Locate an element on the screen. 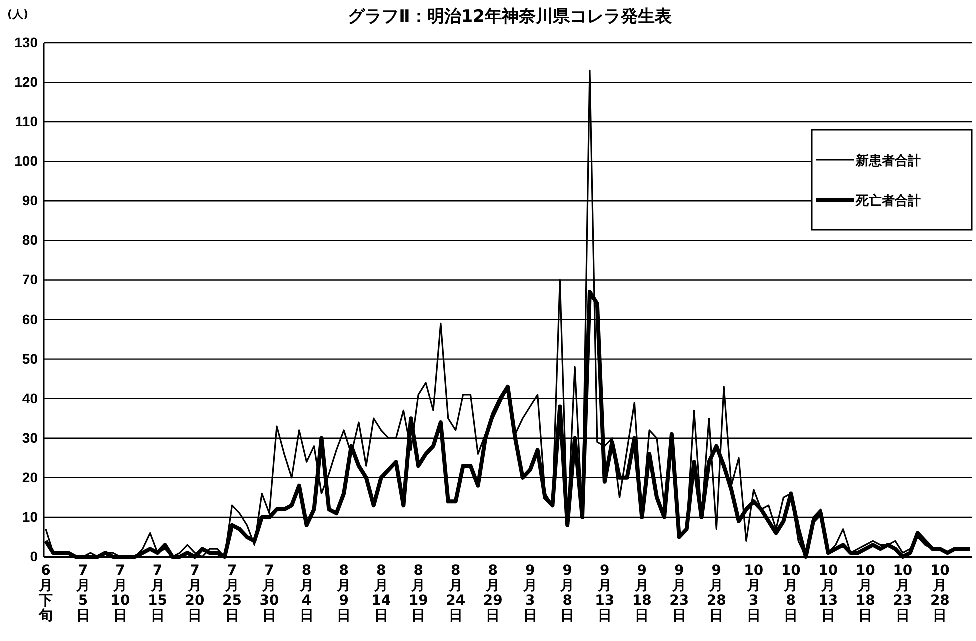 The height and width of the screenshot is (641, 976). x-tick-label: 10月28日 is located at coordinates (940, 593).